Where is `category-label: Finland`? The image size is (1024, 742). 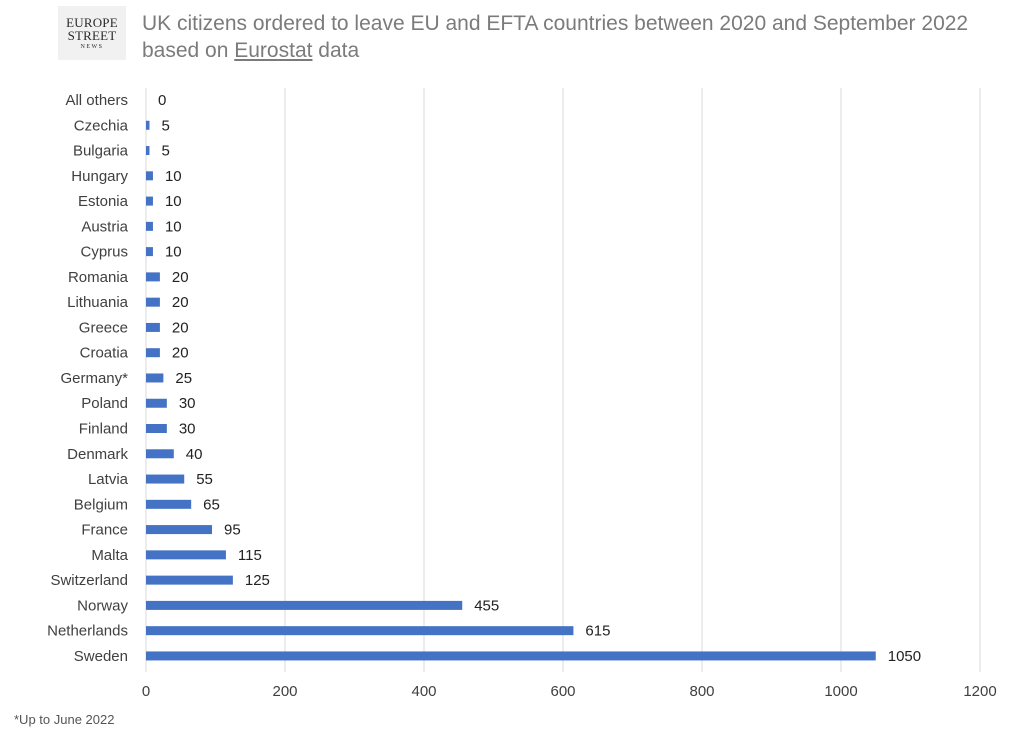 category-label: Finland is located at coordinates (103, 429).